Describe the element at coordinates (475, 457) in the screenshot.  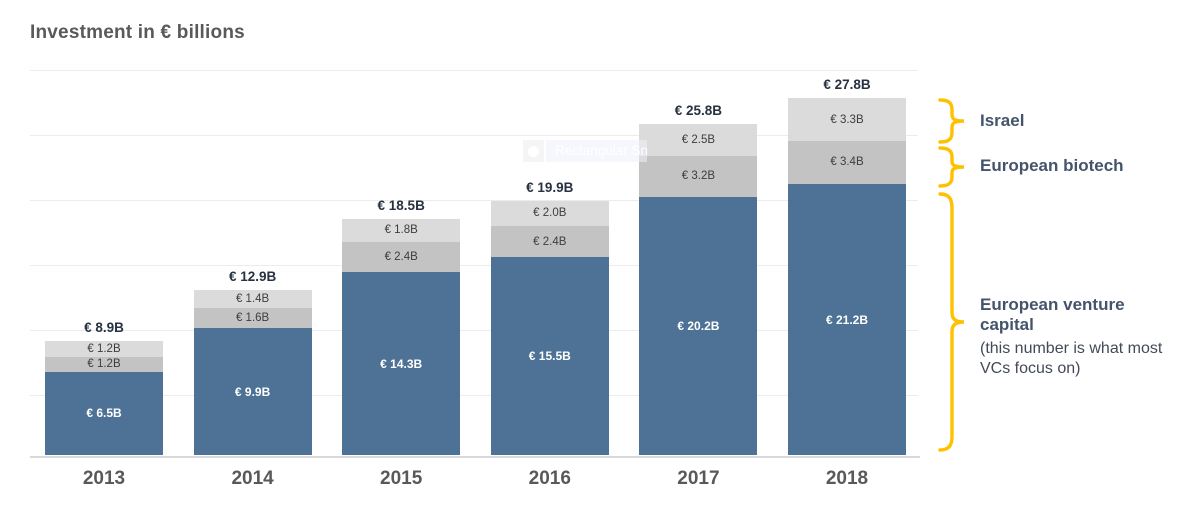
I see `x-axis-line` at that location.